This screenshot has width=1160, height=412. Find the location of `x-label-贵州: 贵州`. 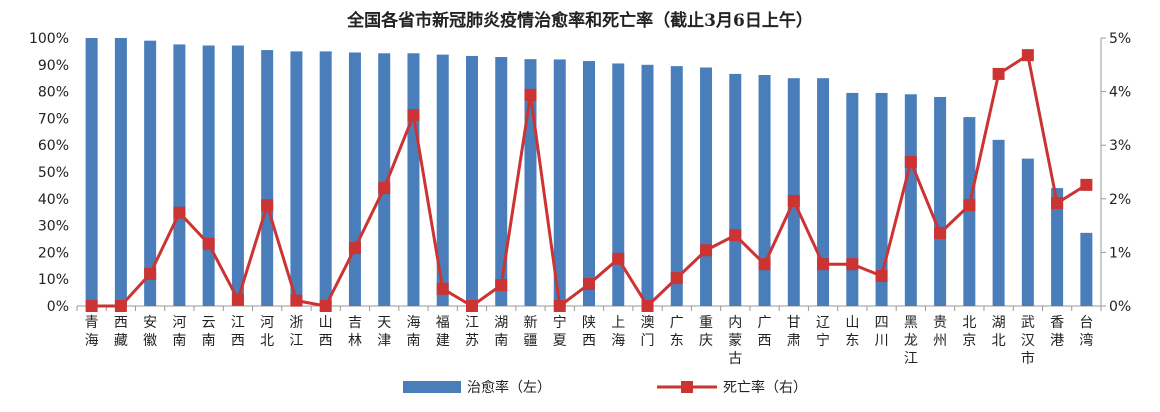

x-label-贵州: 贵州 is located at coordinates (940, 332).